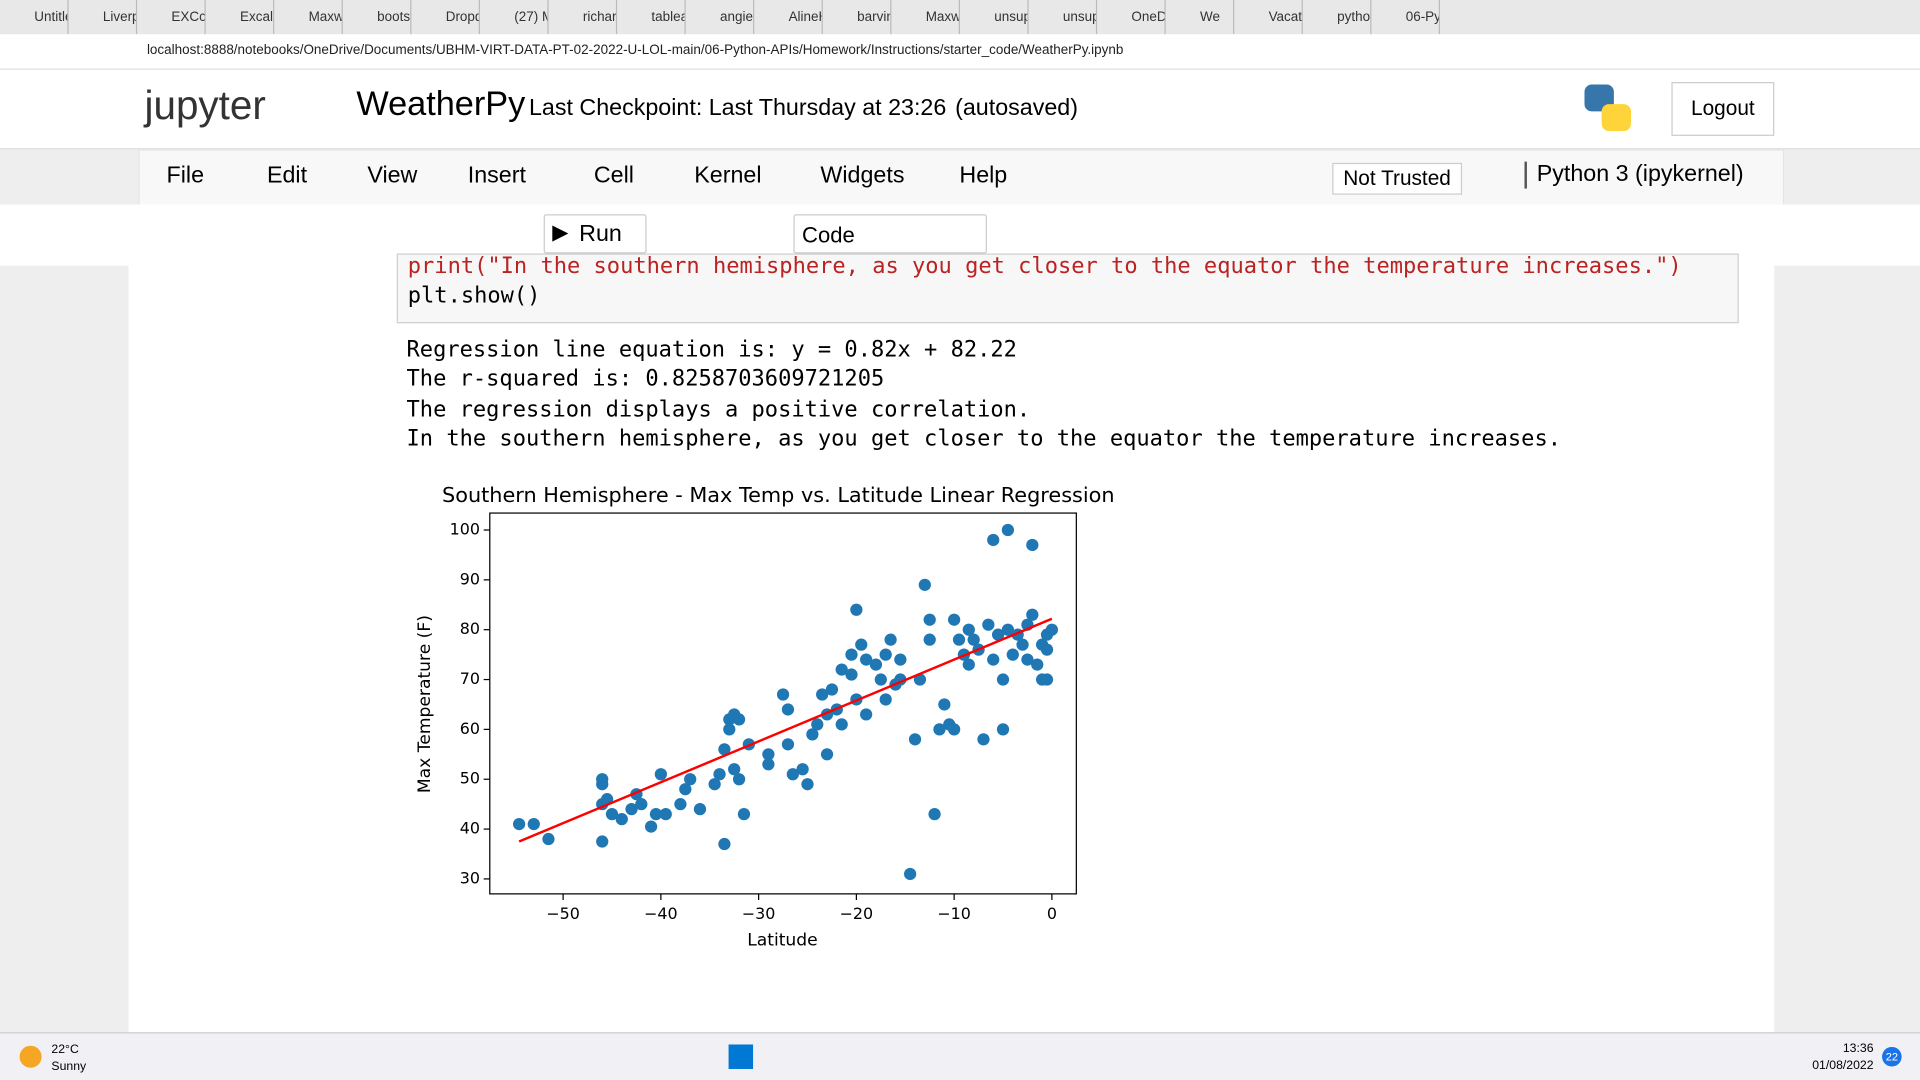  Describe the element at coordinates (1608, 108) in the screenshot. I see `python-logo` at that location.